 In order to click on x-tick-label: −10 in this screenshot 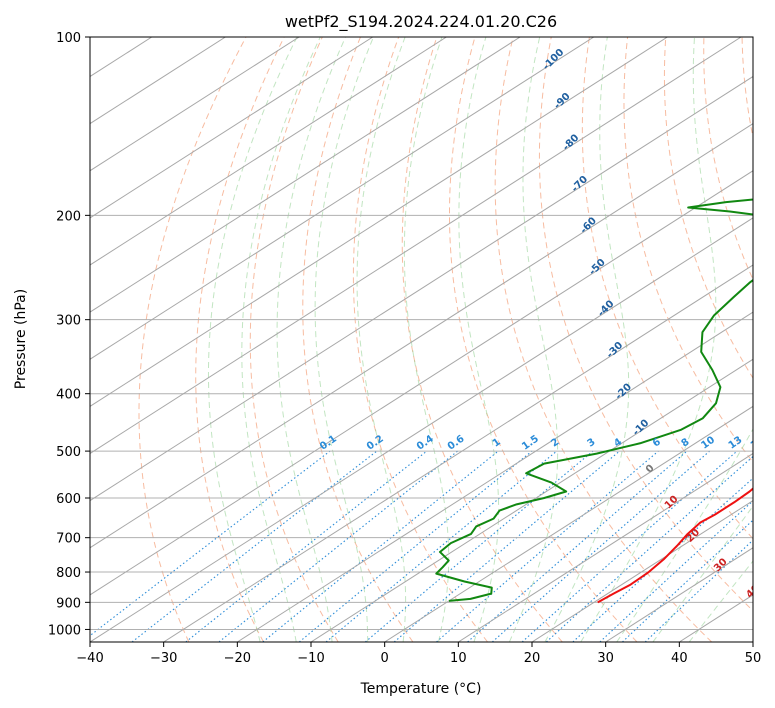, I will do `click(310, 658)`.